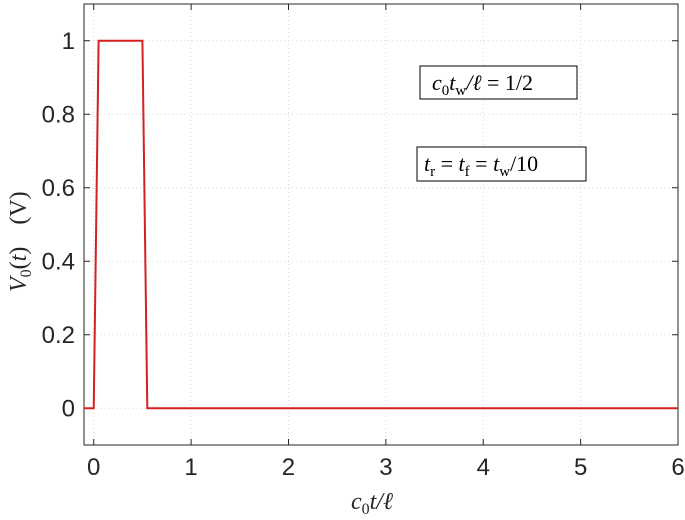 The image size is (685, 520). What do you see at coordinates (58, 114) in the screenshot?
I see `y-tick-label: 0.8` at bounding box center [58, 114].